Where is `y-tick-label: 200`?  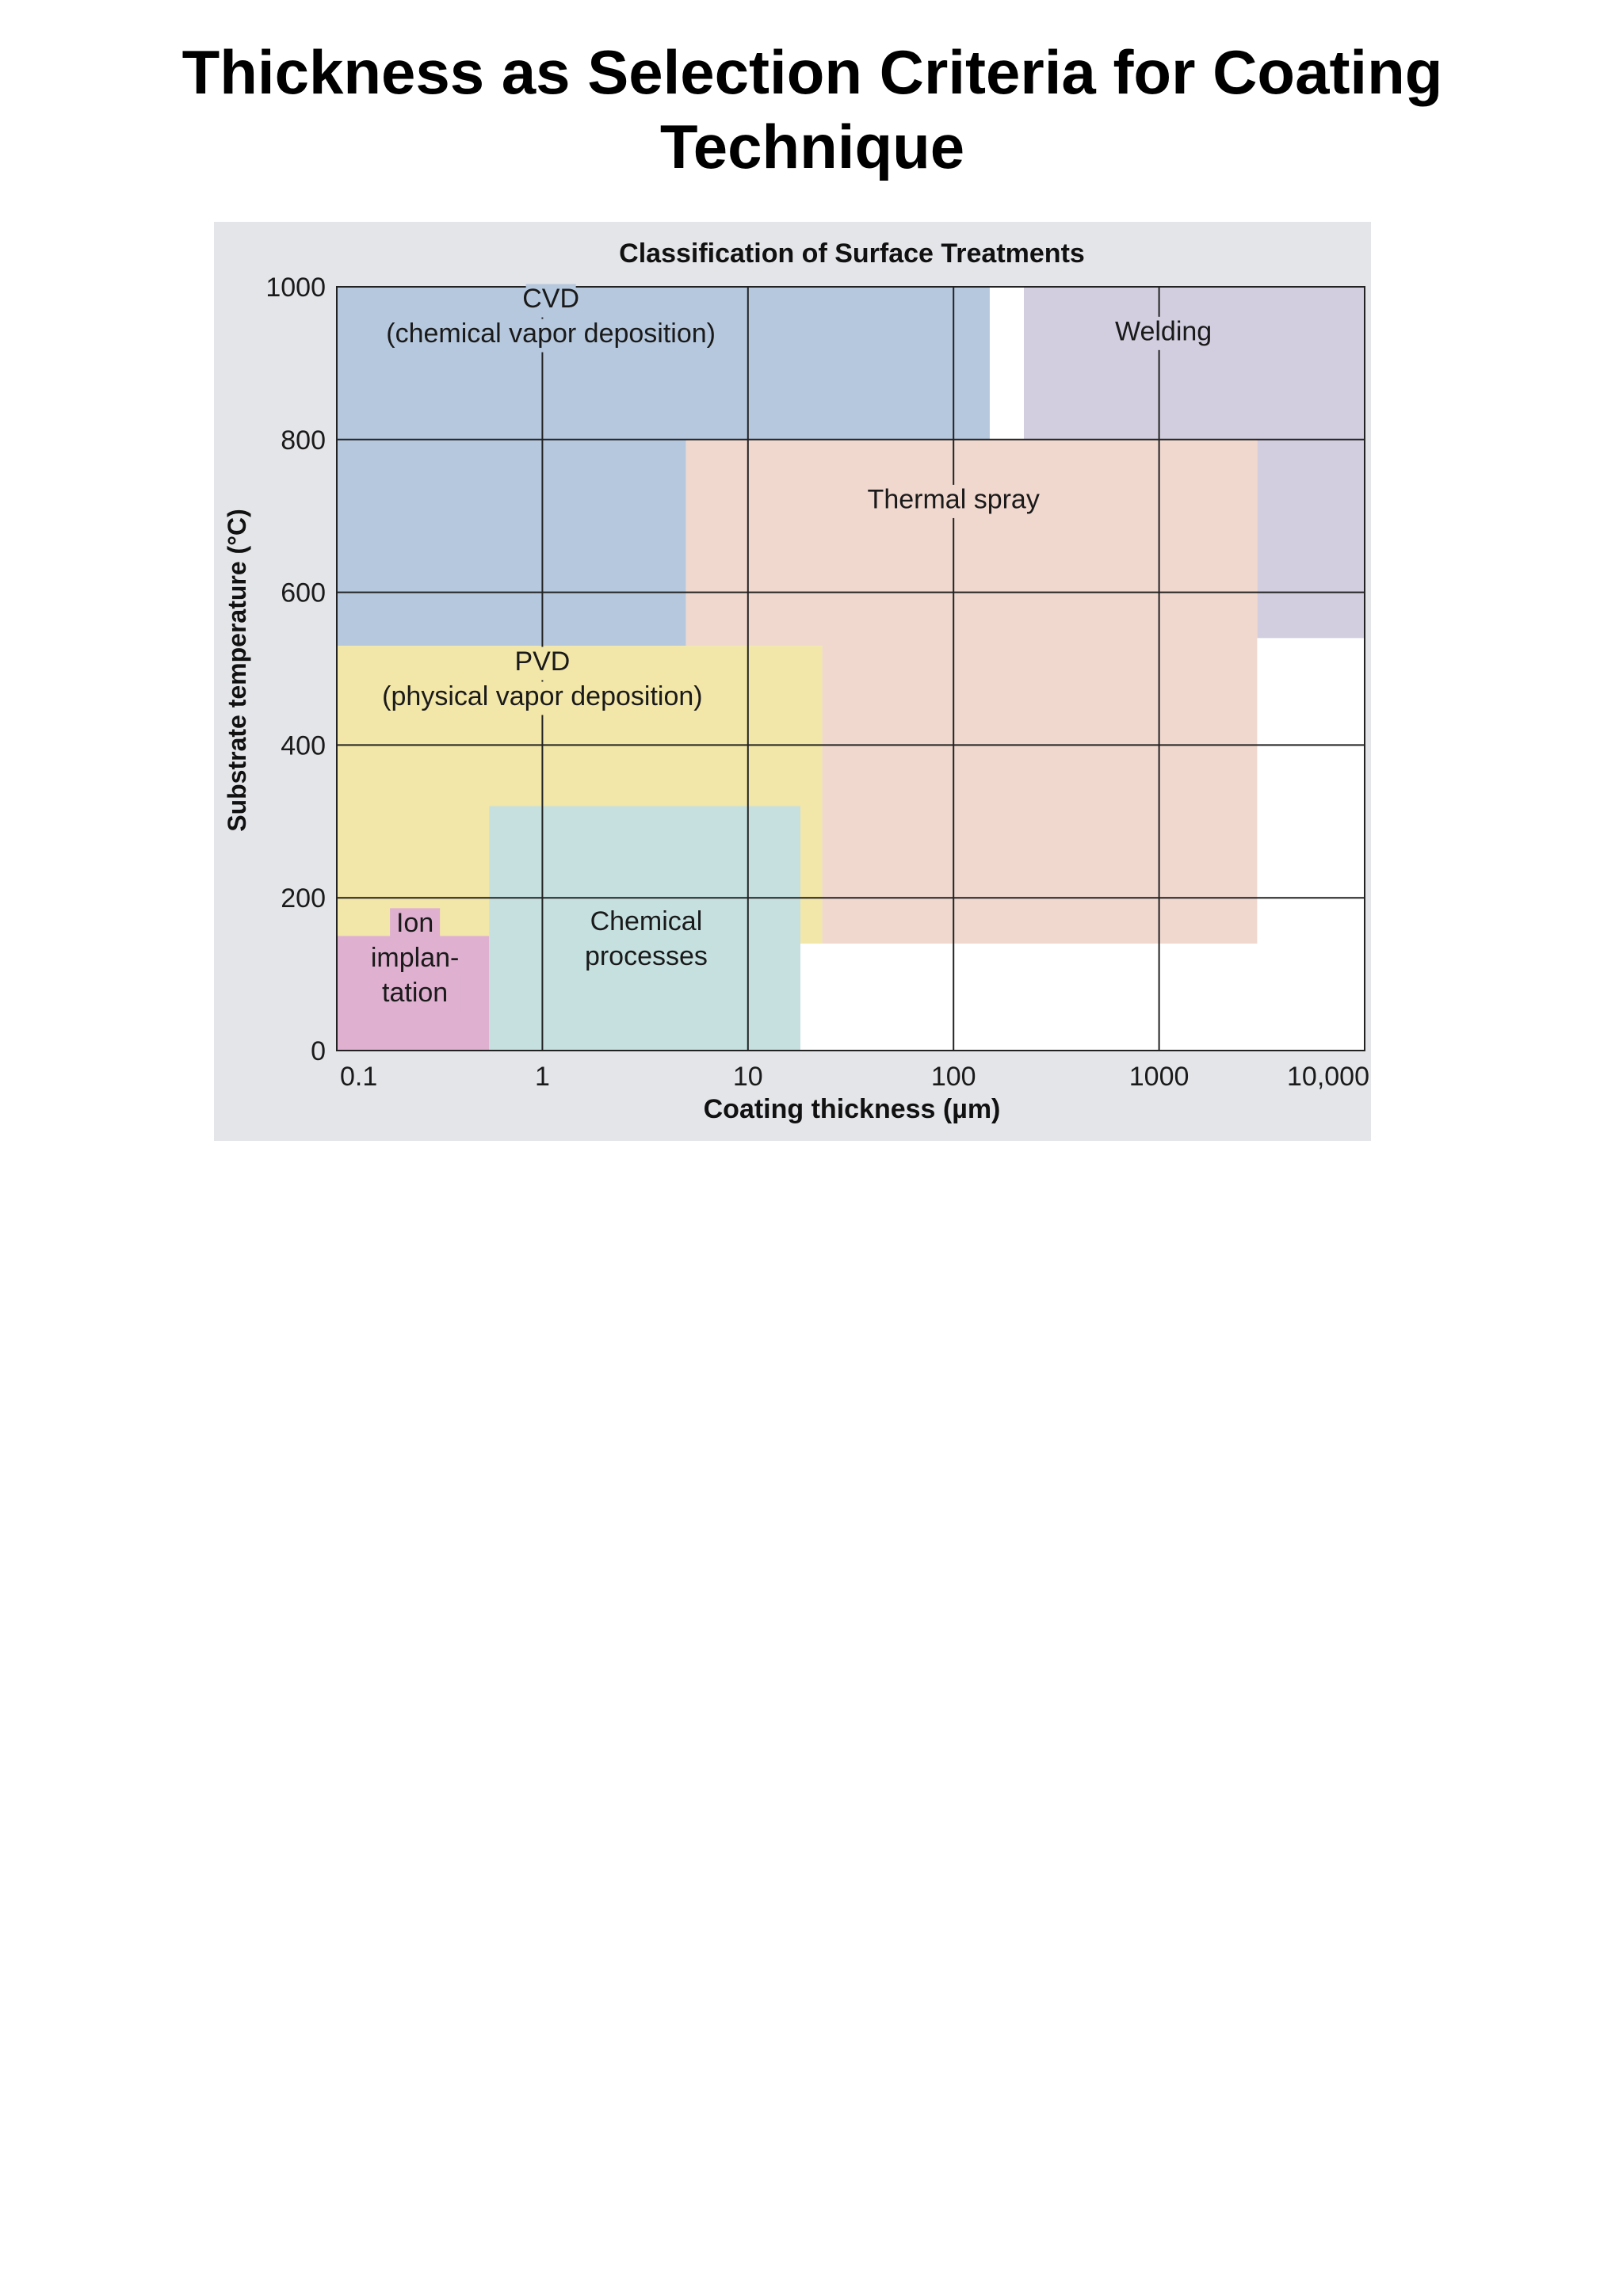
y-tick-label: 200 is located at coordinates (303, 898).